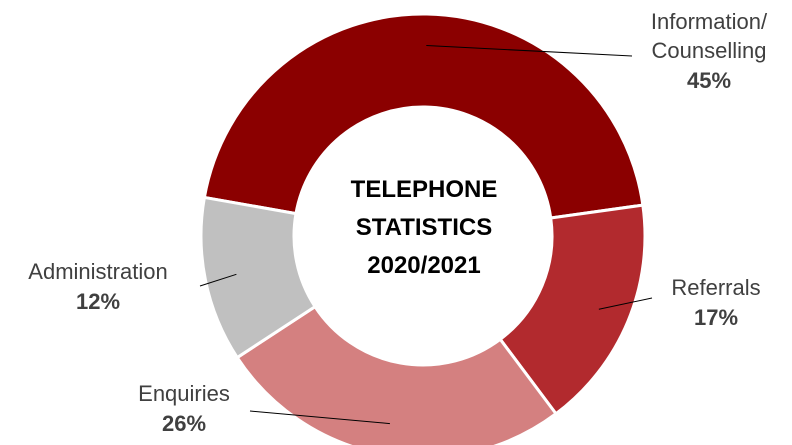  What do you see at coordinates (715, 287) in the screenshot?
I see `slice-1-label-line-0: Referrals` at bounding box center [715, 287].